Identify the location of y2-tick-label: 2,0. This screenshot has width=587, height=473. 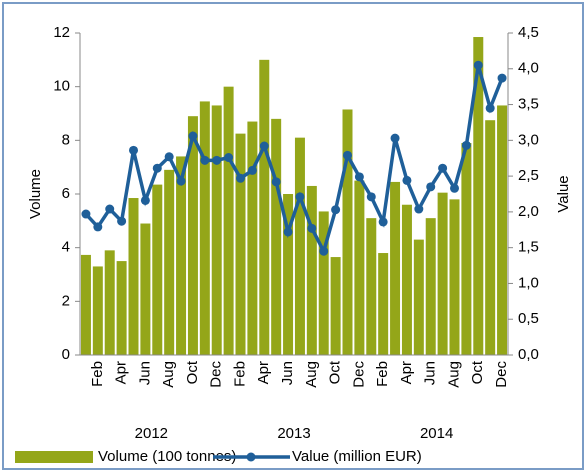
(528, 211).